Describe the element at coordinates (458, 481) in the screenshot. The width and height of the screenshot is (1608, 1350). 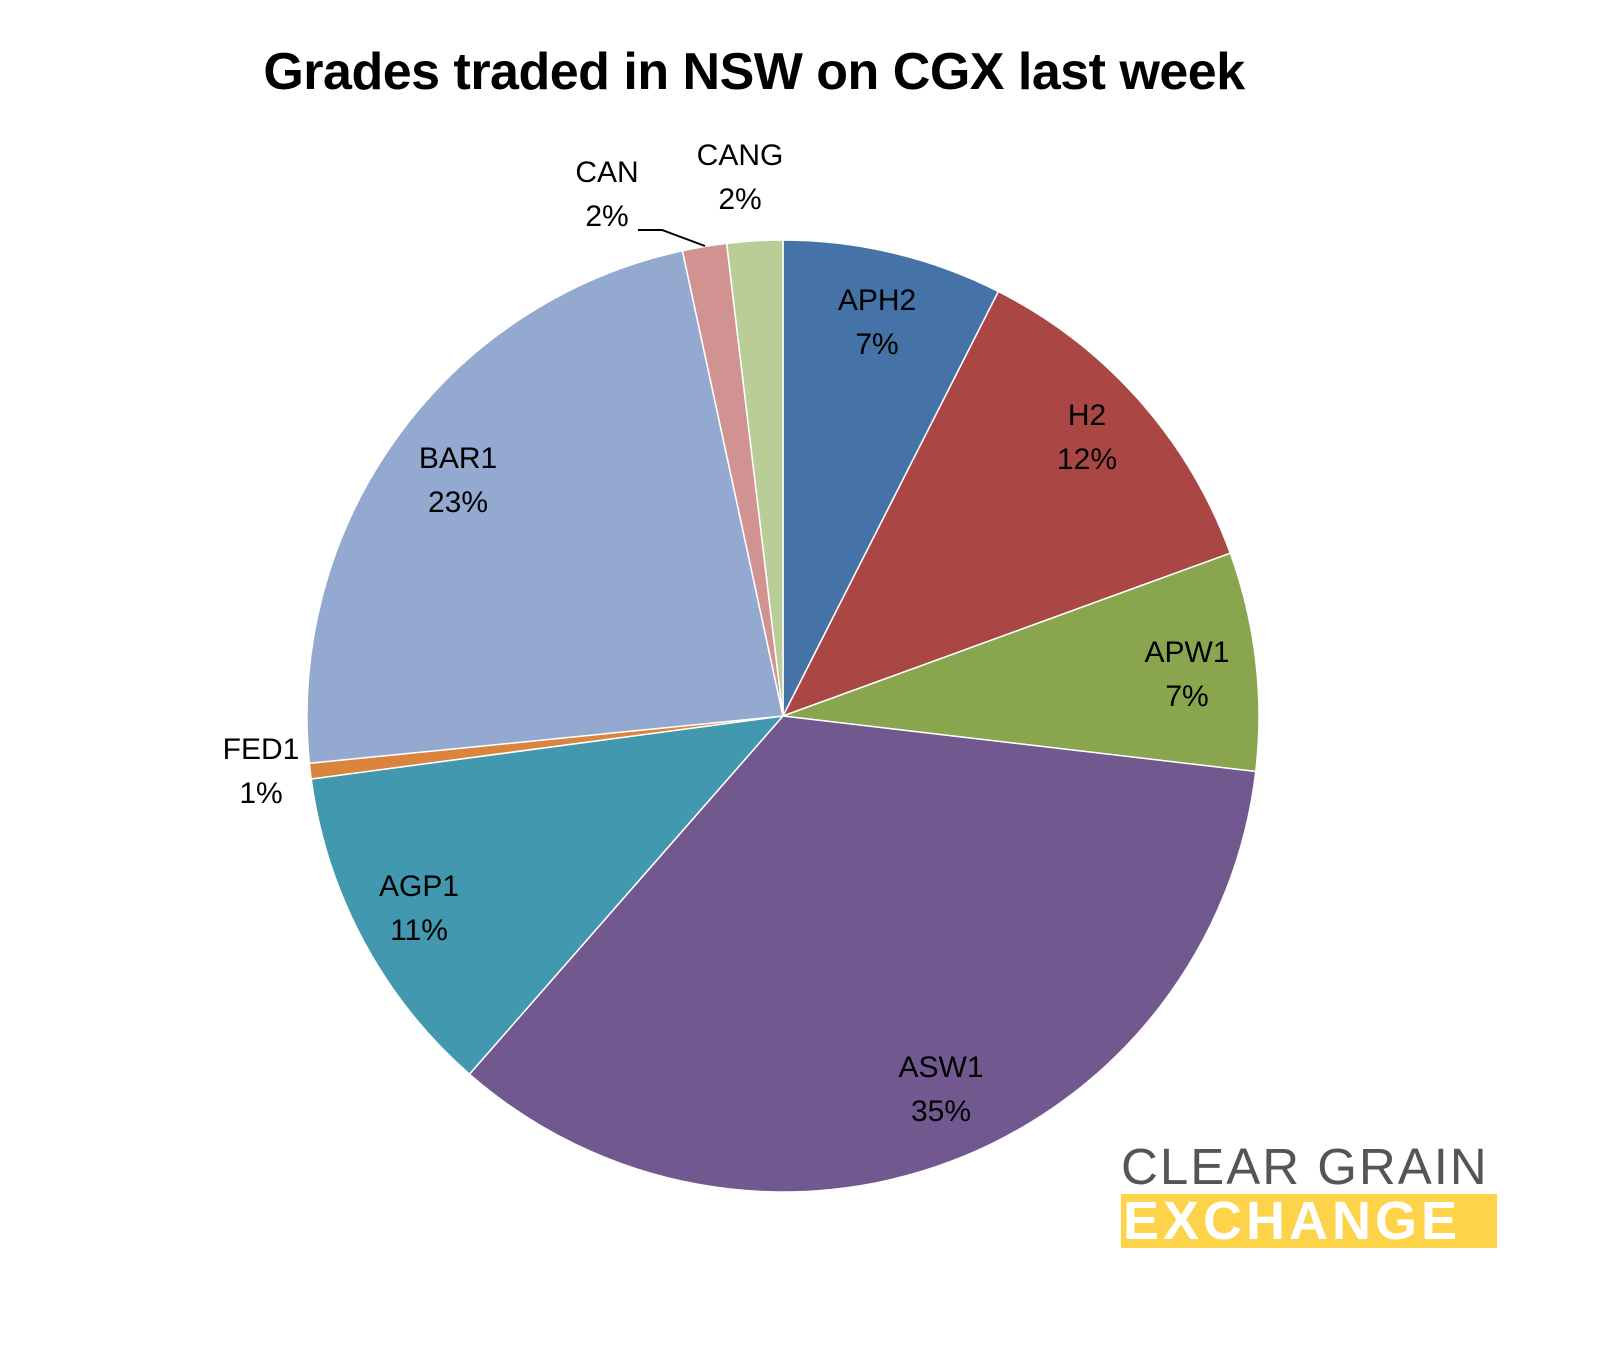
I see `label-bar1: BAR1 23%` at that location.